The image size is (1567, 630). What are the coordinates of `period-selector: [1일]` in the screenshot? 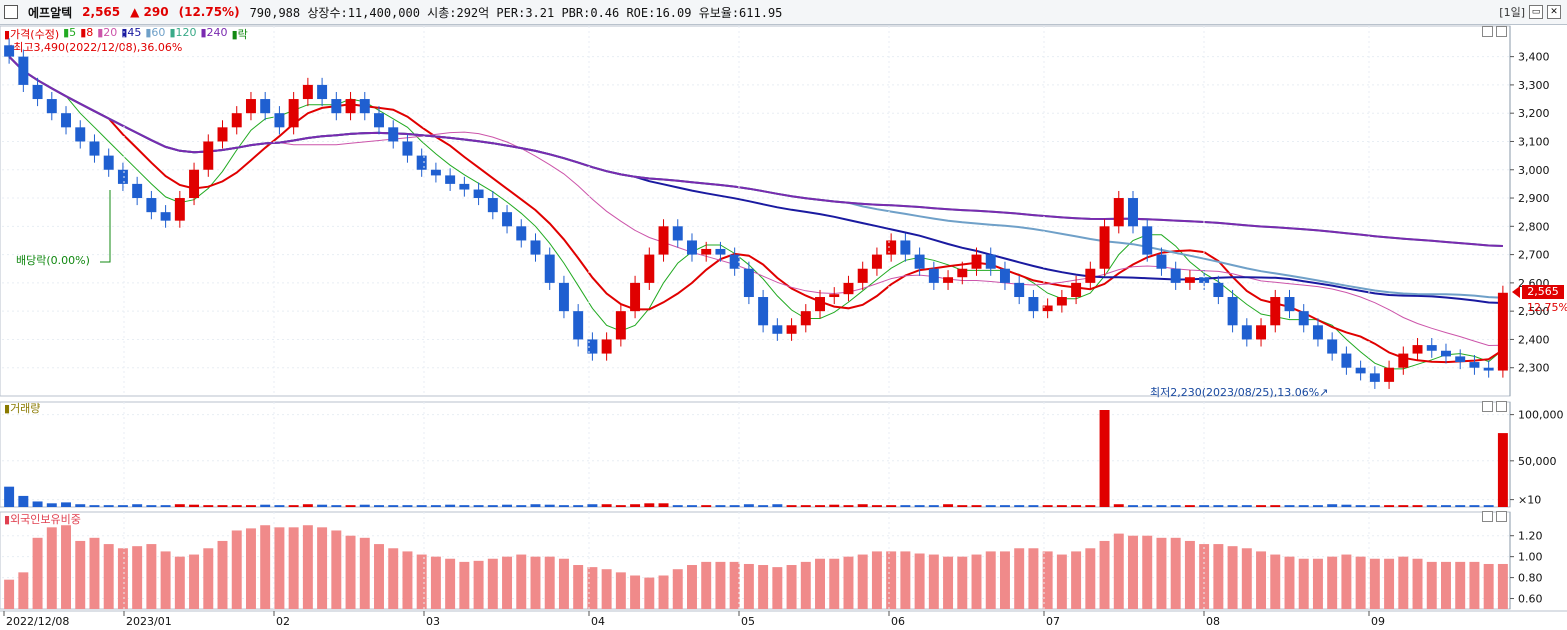 It's located at (1512, 12).